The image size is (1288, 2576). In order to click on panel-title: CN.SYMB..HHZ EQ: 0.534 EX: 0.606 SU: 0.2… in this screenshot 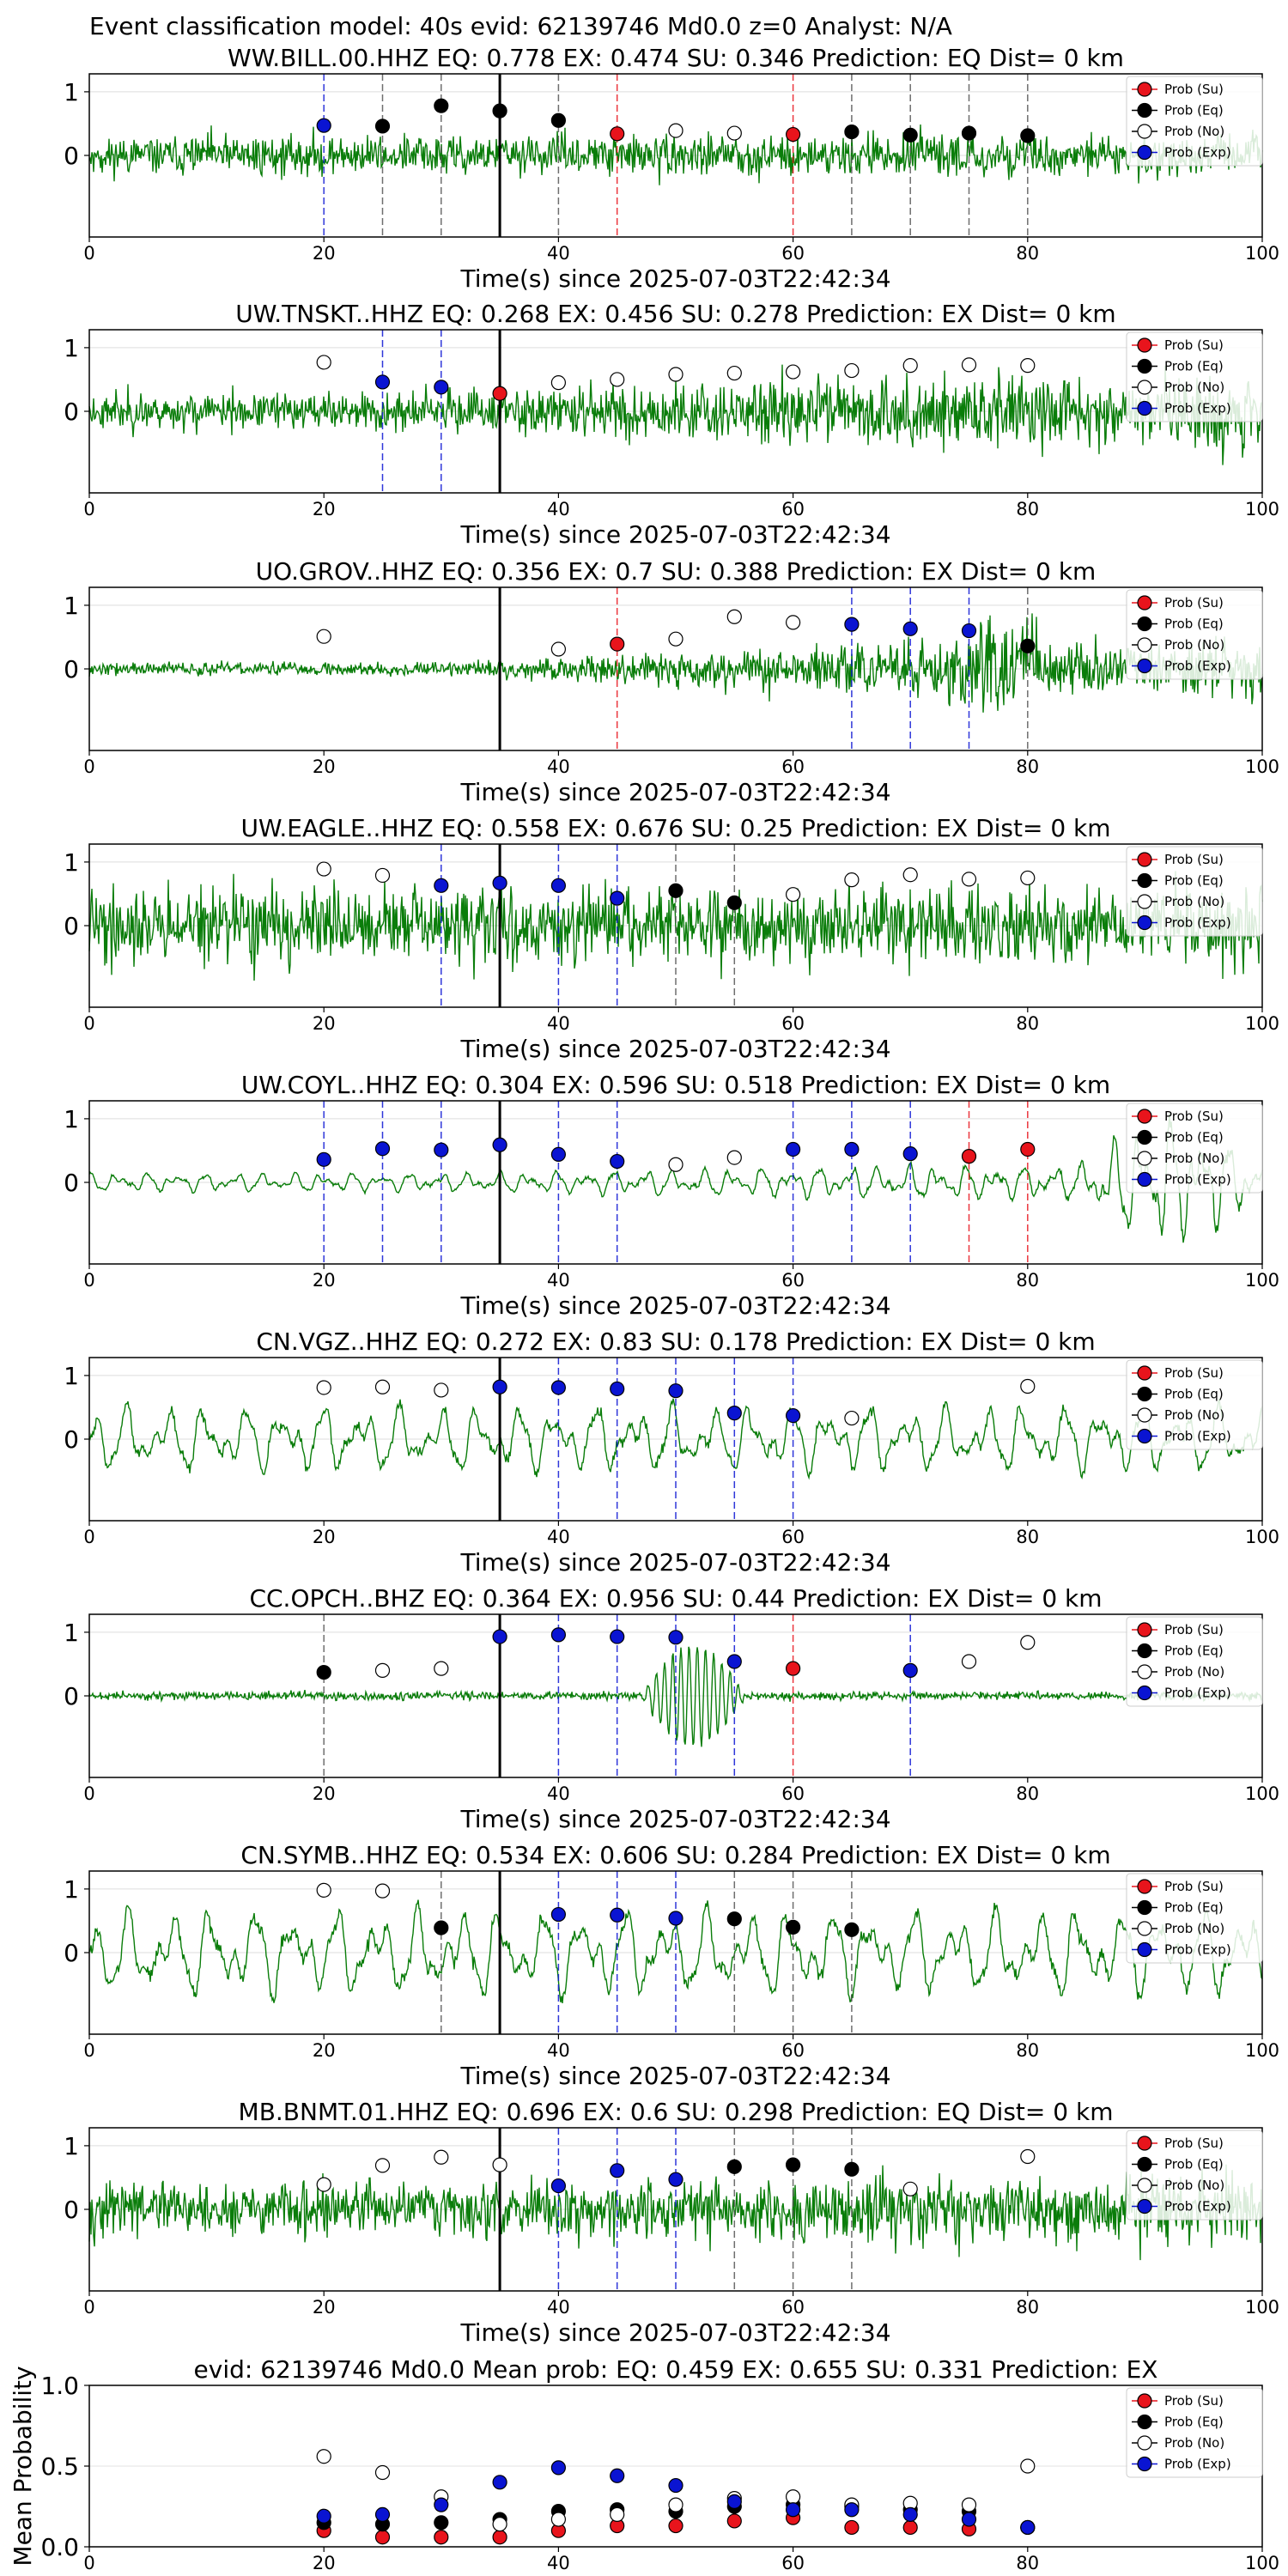, I will do `click(675, 1855)`.